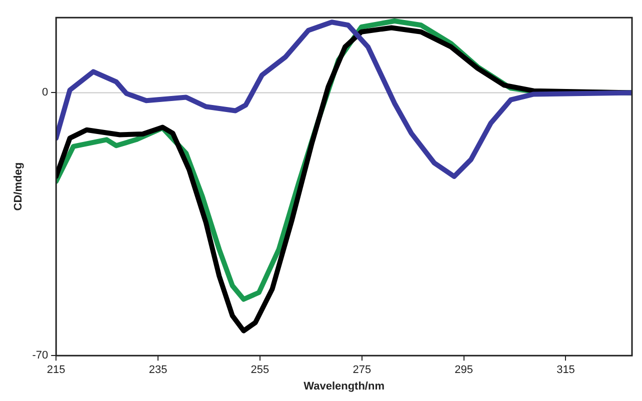  What do you see at coordinates (344, 386) in the screenshot?
I see `x-axis-title: Wavelength/nm` at bounding box center [344, 386].